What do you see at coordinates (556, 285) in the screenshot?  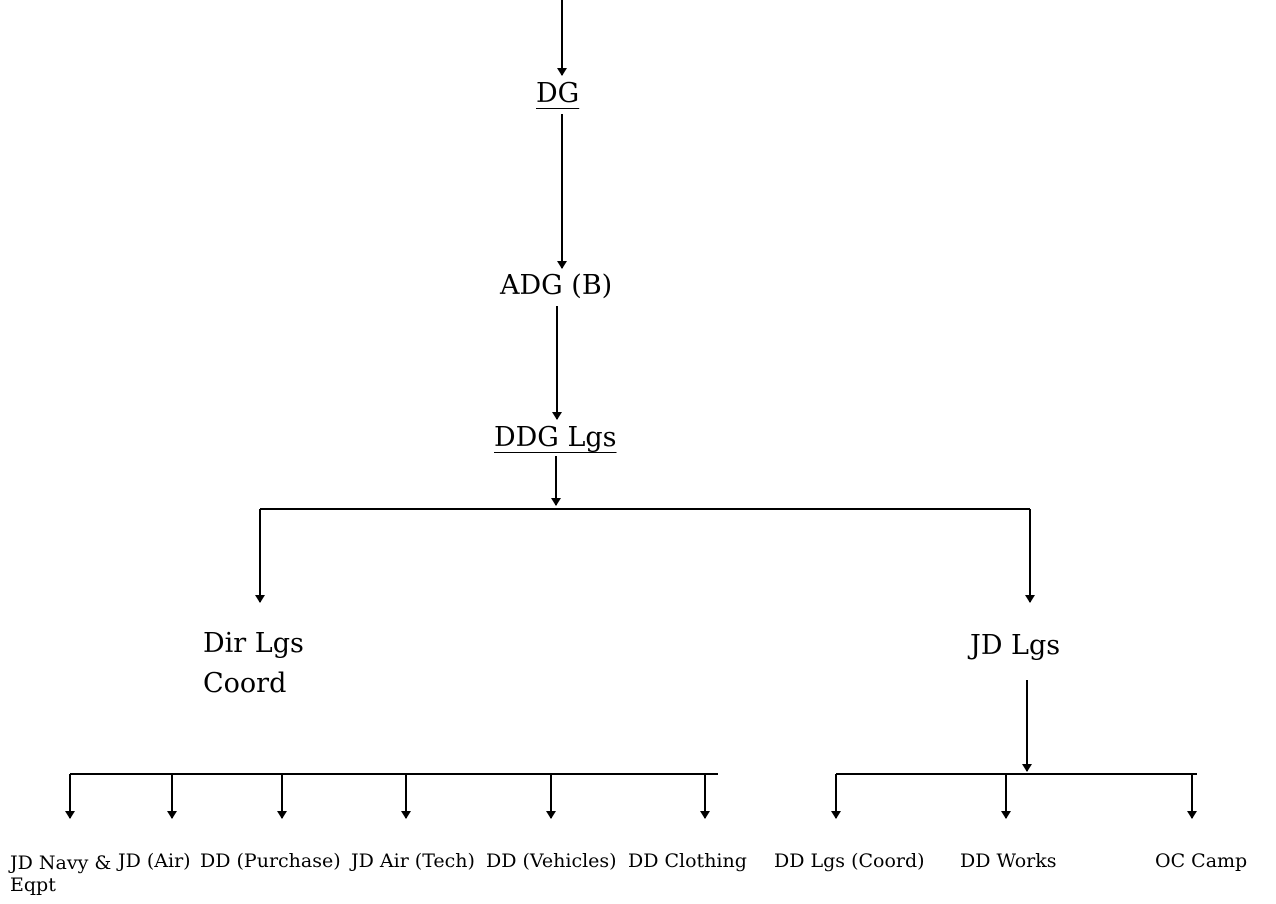 I see `node-adg-b: ADG (B)` at bounding box center [556, 285].